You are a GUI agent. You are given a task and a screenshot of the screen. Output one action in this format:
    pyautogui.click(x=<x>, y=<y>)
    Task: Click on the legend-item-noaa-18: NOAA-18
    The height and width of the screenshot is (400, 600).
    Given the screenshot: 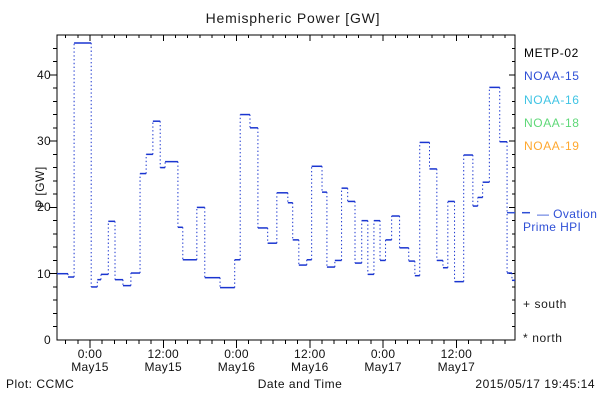 What is the action you would take?
    pyautogui.click(x=552, y=122)
    